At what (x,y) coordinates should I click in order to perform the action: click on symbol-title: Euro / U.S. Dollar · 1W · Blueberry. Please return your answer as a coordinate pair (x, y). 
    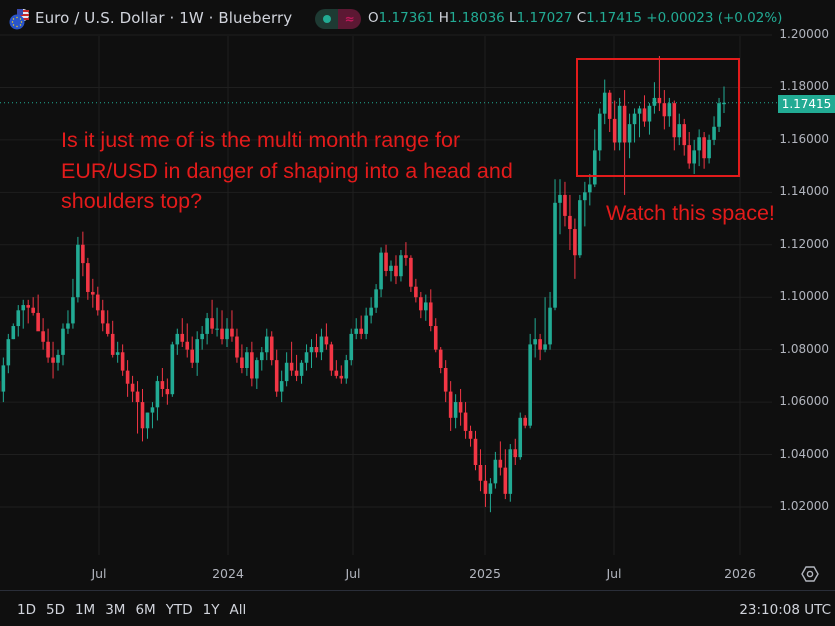
    Looking at the image, I should click on (164, 18).